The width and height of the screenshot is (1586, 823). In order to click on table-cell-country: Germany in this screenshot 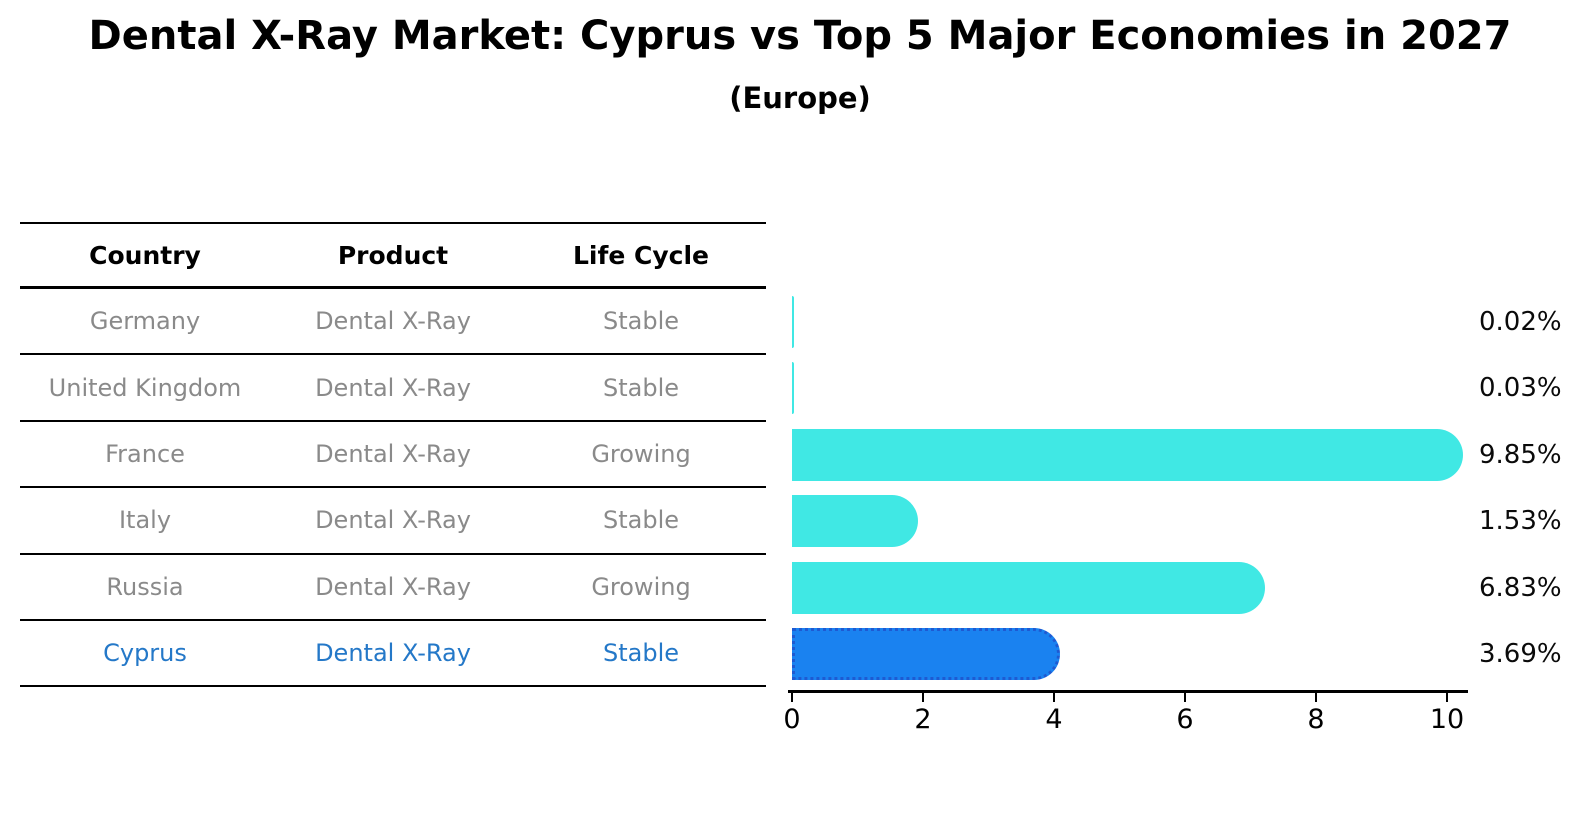, I will do `click(145, 321)`.